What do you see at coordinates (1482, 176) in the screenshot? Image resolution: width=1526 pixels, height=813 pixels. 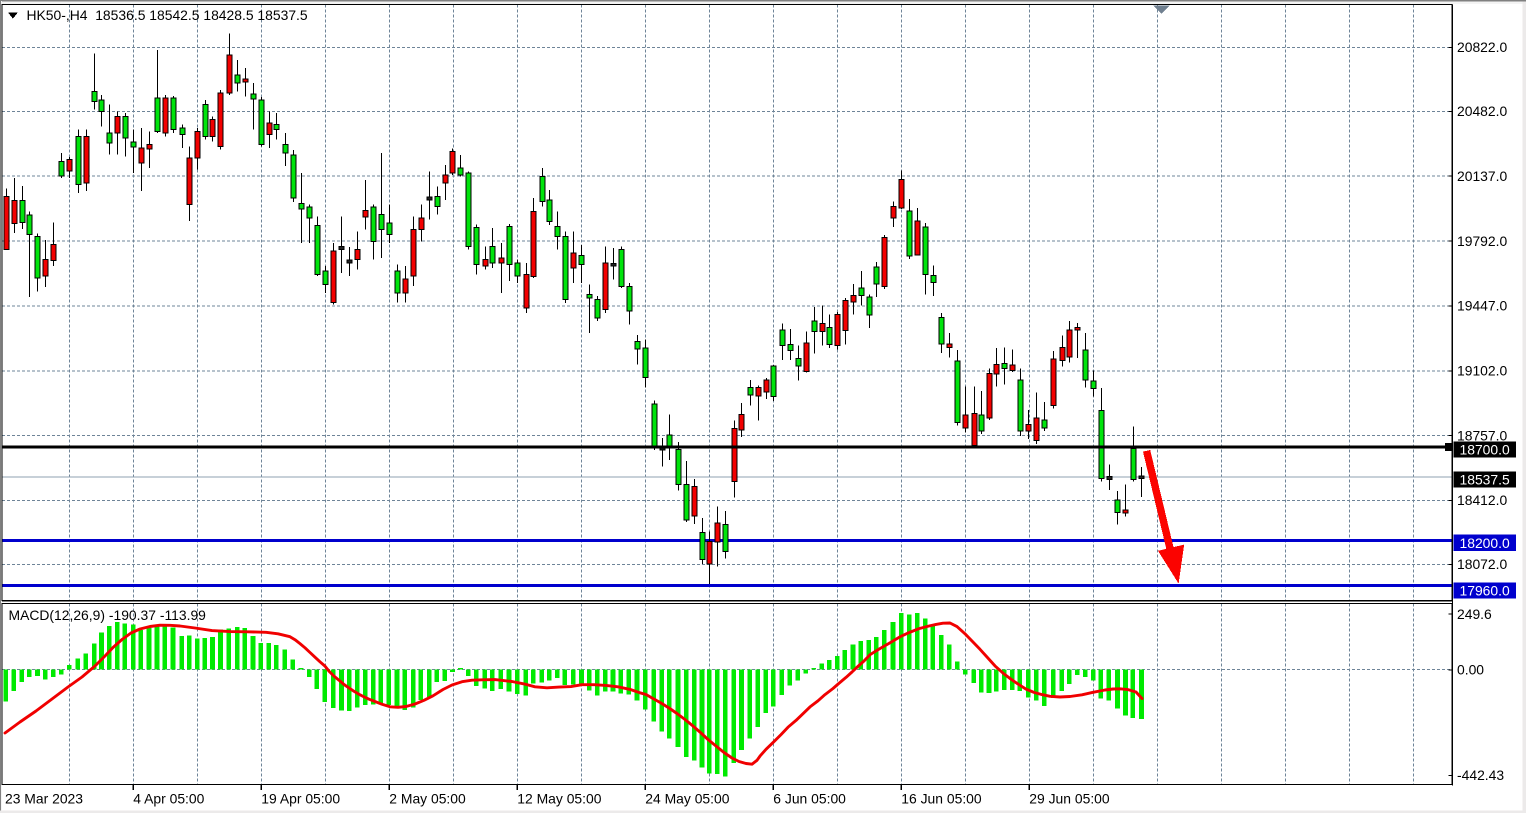 I see `svg-text: 20137.0` at bounding box center [1482, 176].